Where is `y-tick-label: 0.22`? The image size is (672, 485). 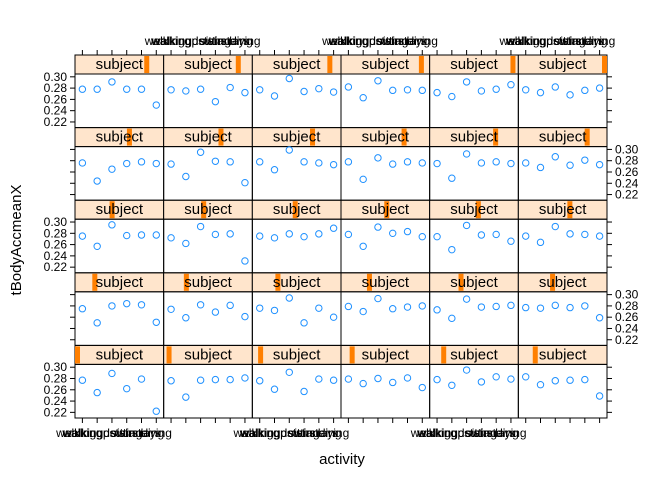 y-tick-label: 0.22 is located at coordinates (627, 340).